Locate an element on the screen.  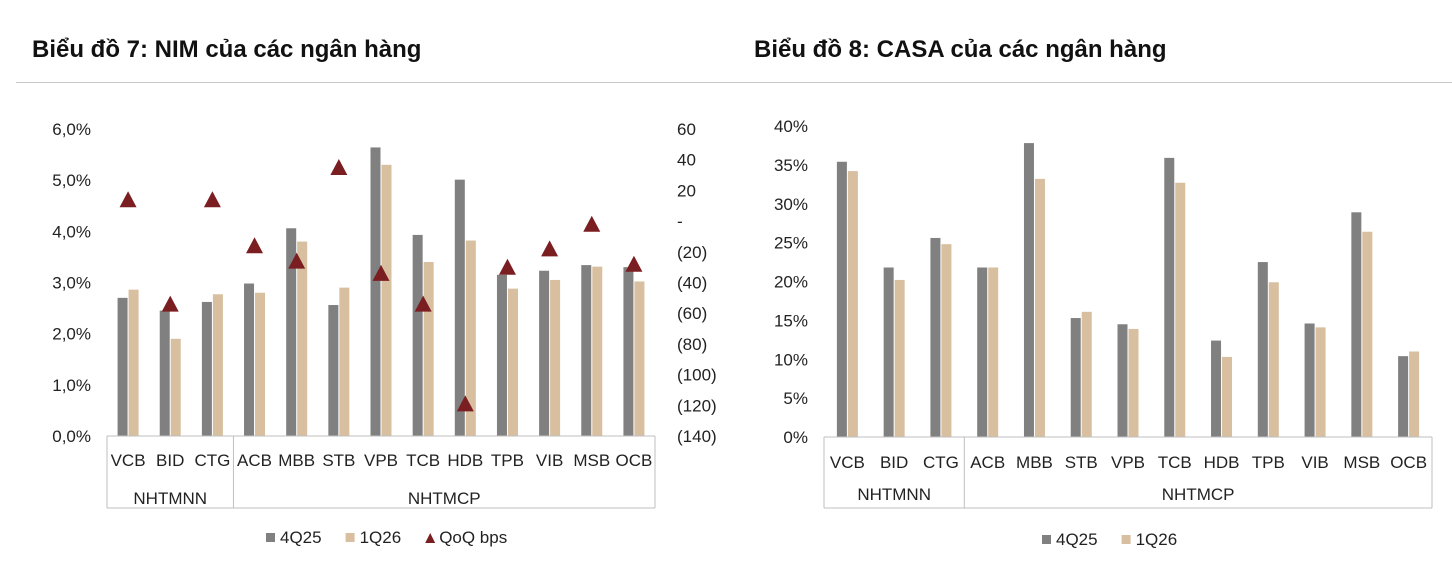
chart7-y2-tick-label: (20) is located at coordinates (692, 252).